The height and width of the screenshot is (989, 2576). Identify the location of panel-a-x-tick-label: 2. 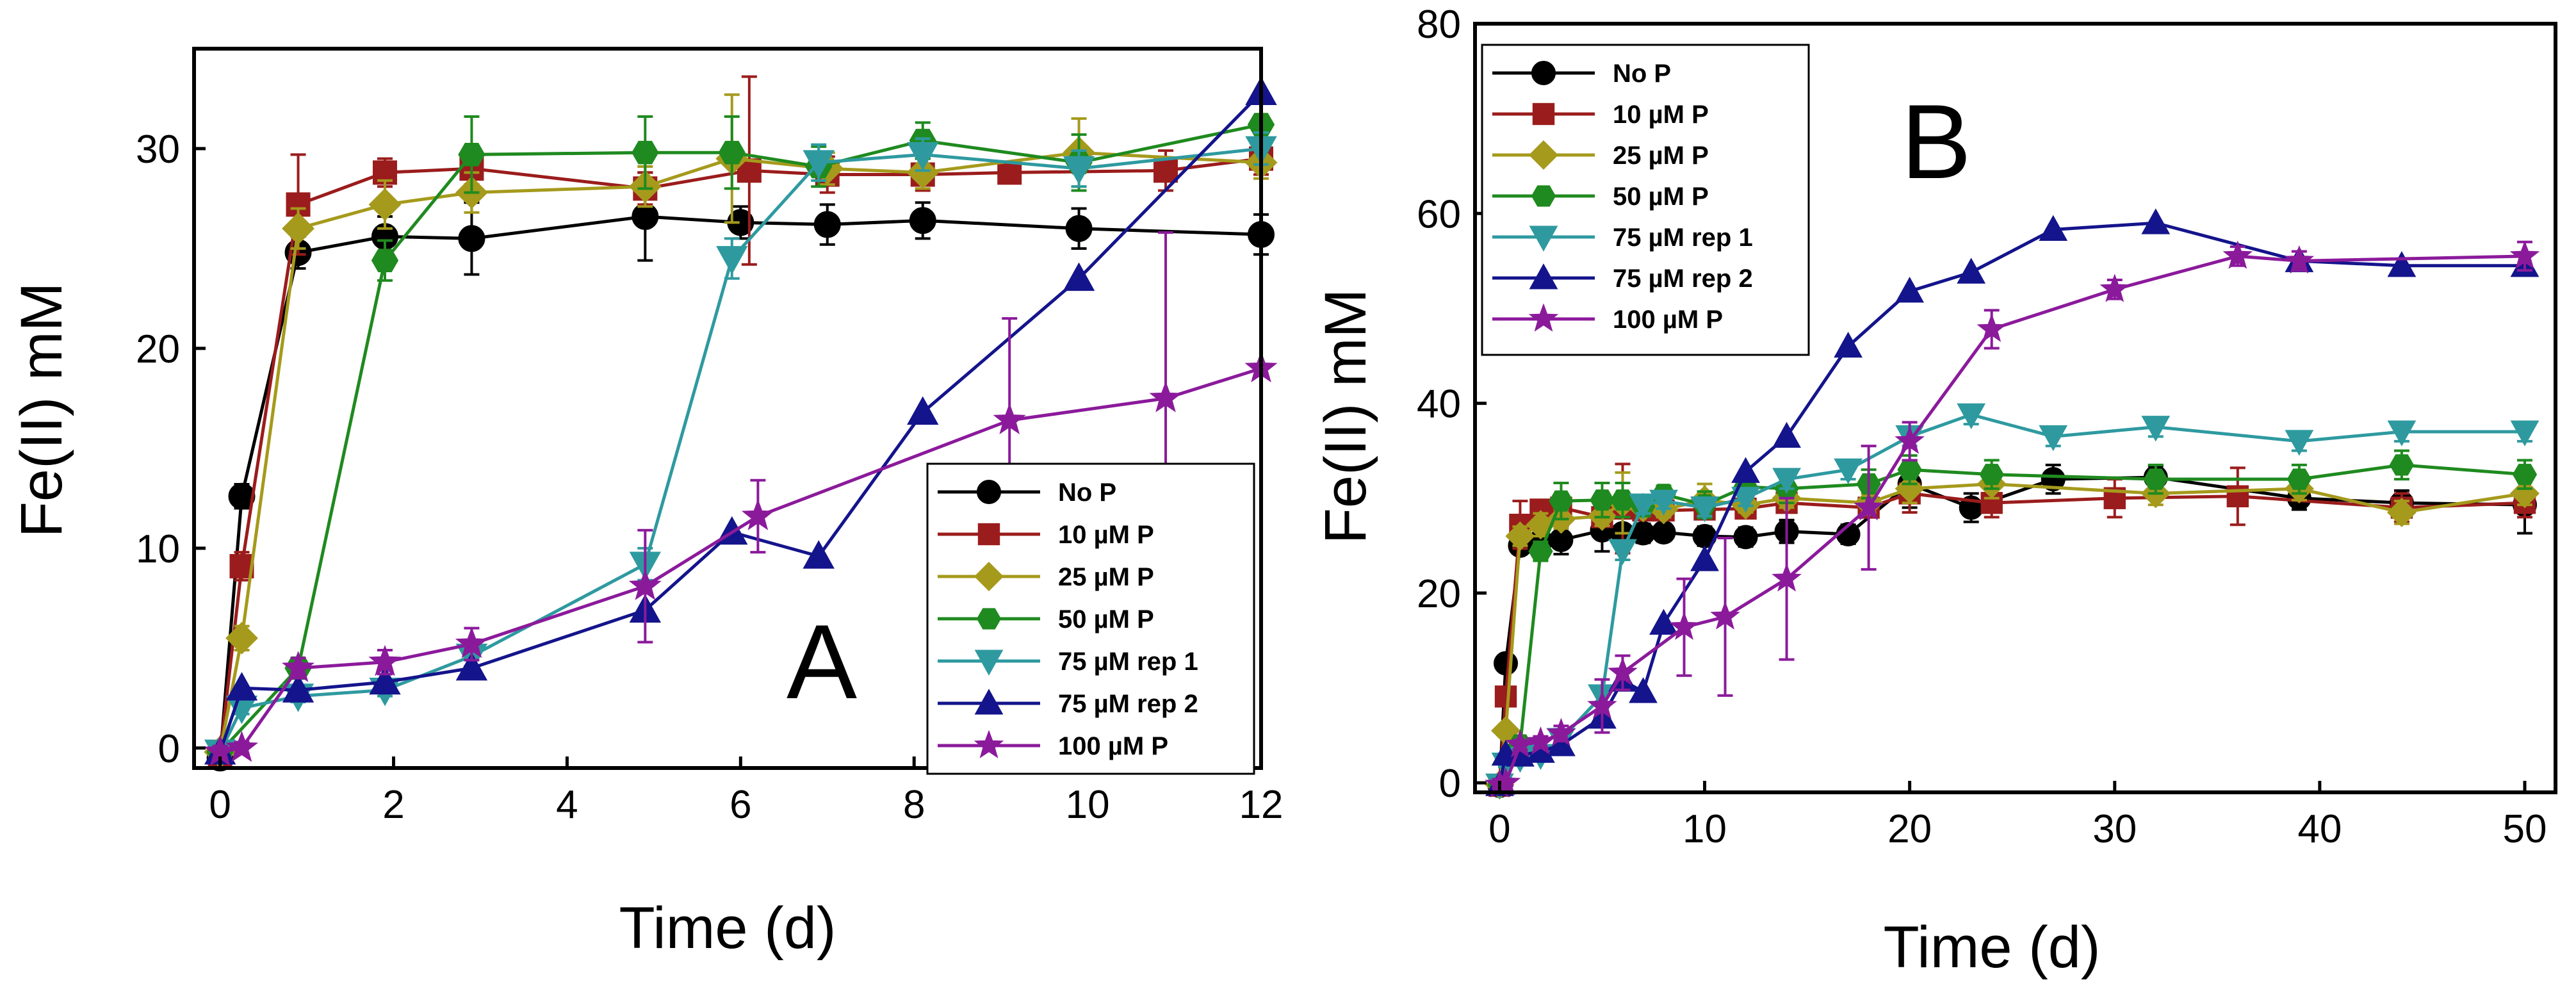
(393, 805).